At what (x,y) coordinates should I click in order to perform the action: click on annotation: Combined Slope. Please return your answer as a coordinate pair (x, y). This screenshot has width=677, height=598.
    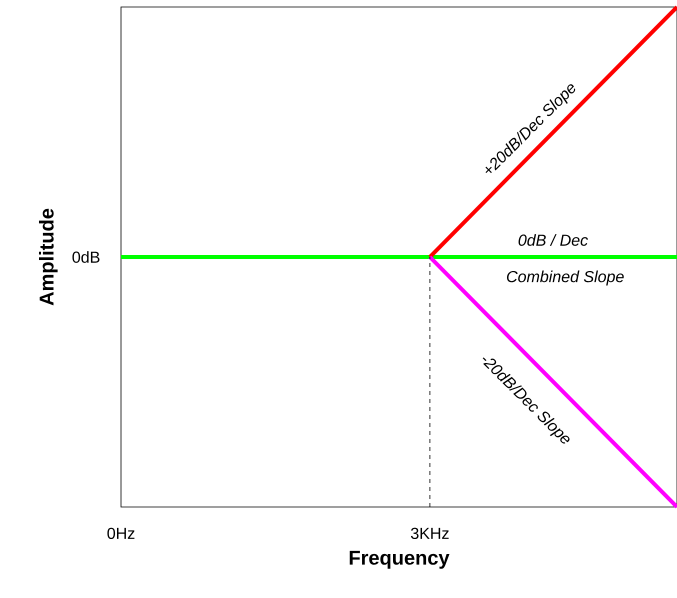
    Looking at the image, I should click on (565, 278).